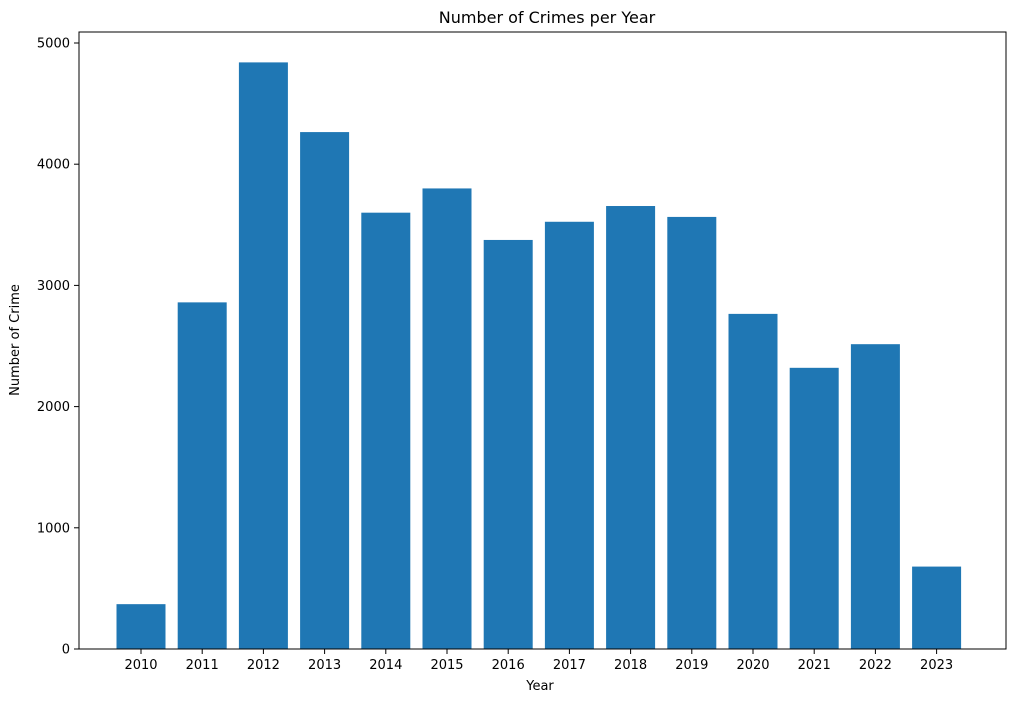 This screenshot has width=1014, height=701. Describe the element at coordinates (569, 435) in the screenshot. I see `bar-2017` at that location.